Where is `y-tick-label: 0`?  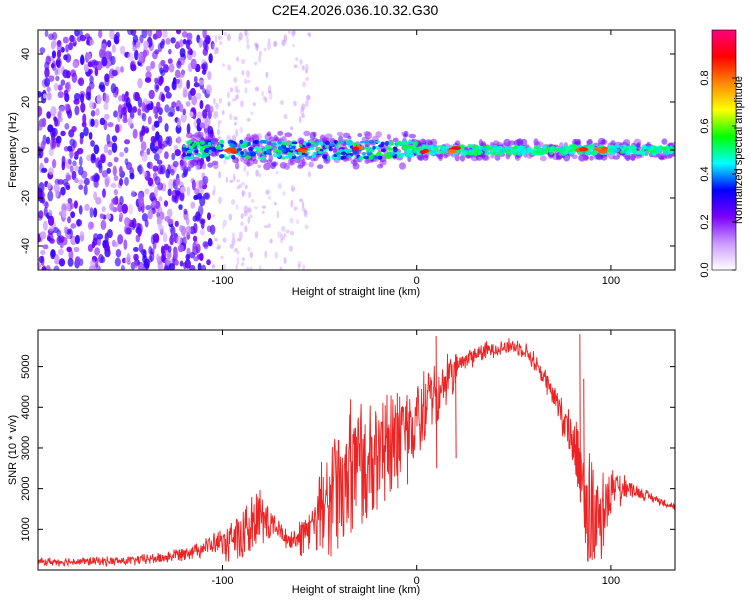
y-tick-label: 0 is located at coordinates (26, 150).